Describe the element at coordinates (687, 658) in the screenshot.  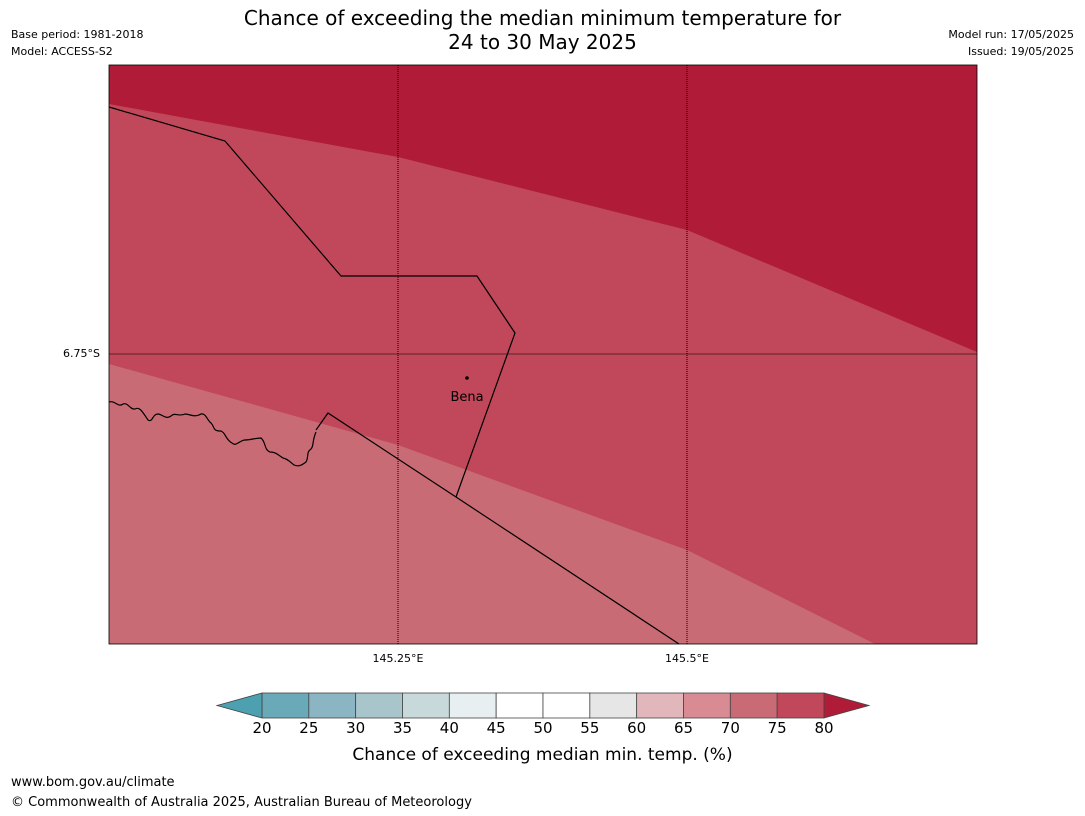
I see `lon-label-145-5: 145.5°E` at that location.